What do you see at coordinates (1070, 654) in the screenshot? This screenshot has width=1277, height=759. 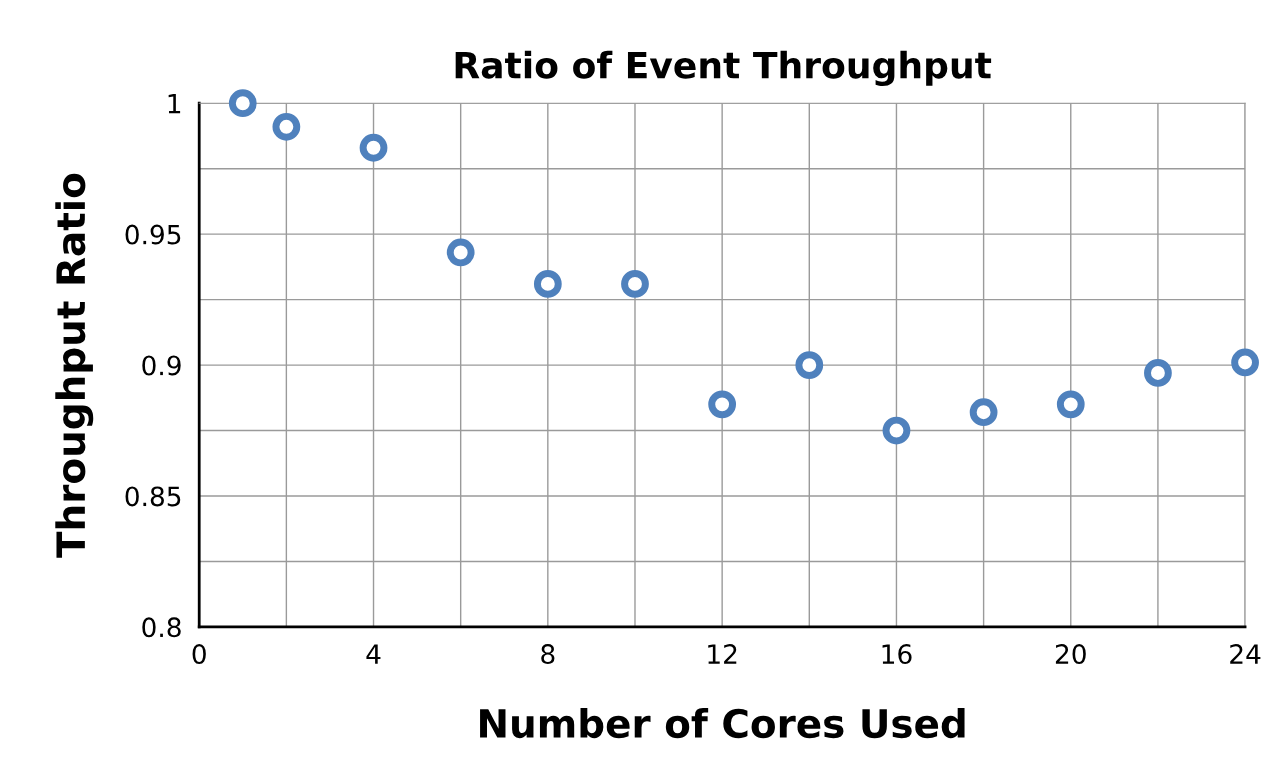 I see `x-tick-label: 20` at bounding box center [1070, 654].